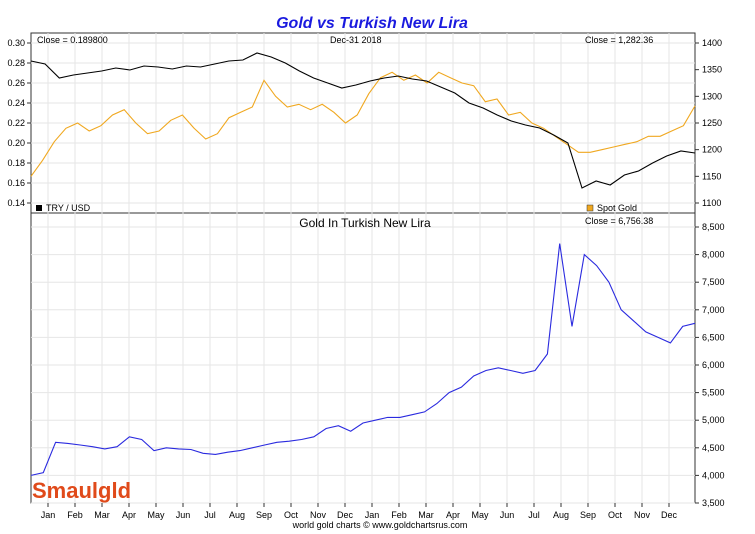 This screenshot has height=534, width=755. I want to click on right-tick-label: 1400, so click(712, 43).